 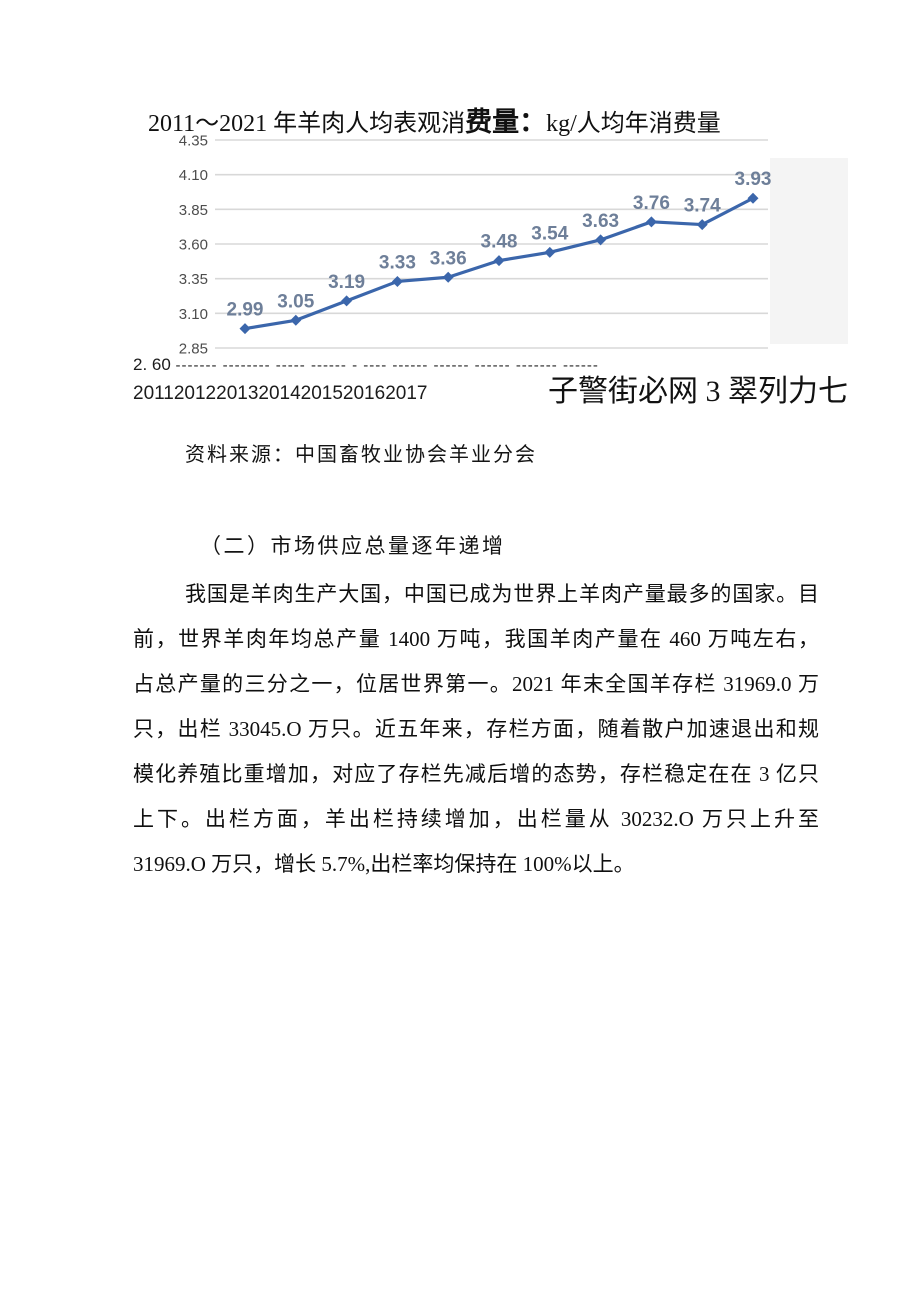 What do you see at coordinates (549, 233) in the screenshot?
I see `data-point-label: 3.54` at bounding box center [549, 233].